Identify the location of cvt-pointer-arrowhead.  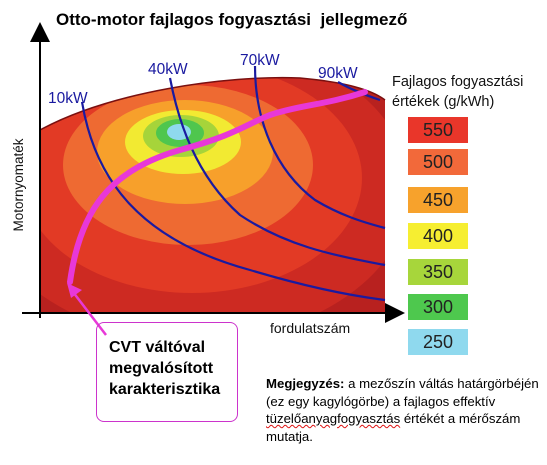
(74, 290).